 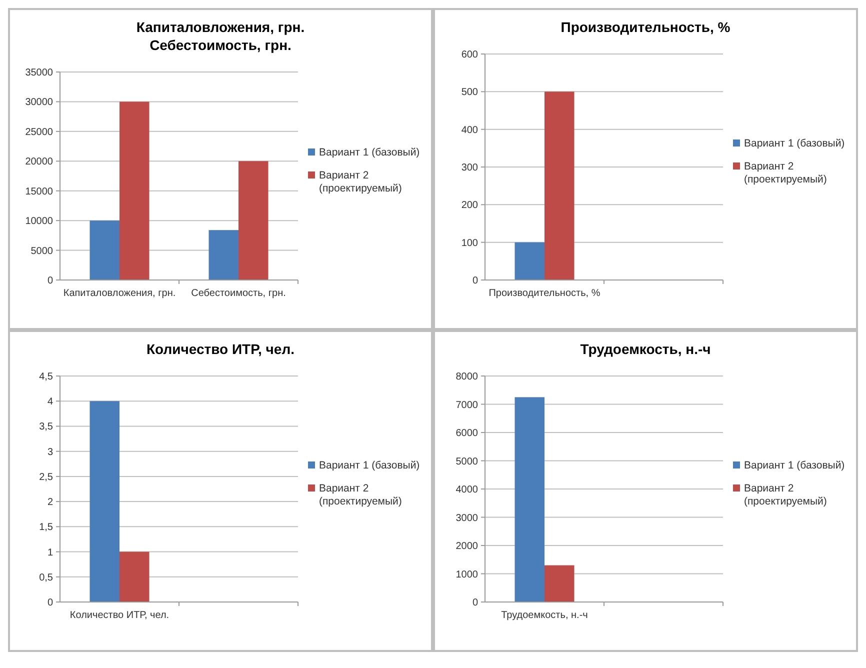 I want to click on y-tick-label: 1000, so click(x=467, y=574).